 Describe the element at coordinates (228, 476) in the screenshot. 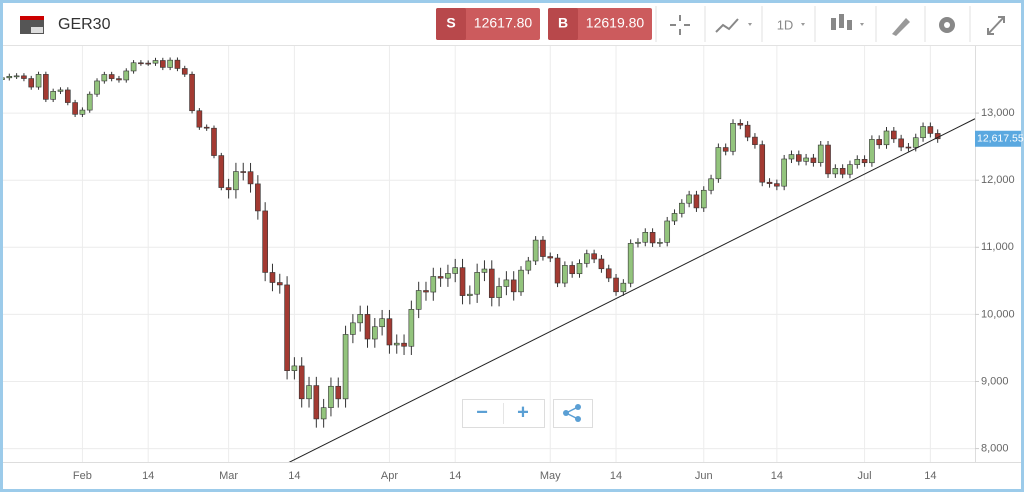

I see `x-tick-label: Mar` at that location.